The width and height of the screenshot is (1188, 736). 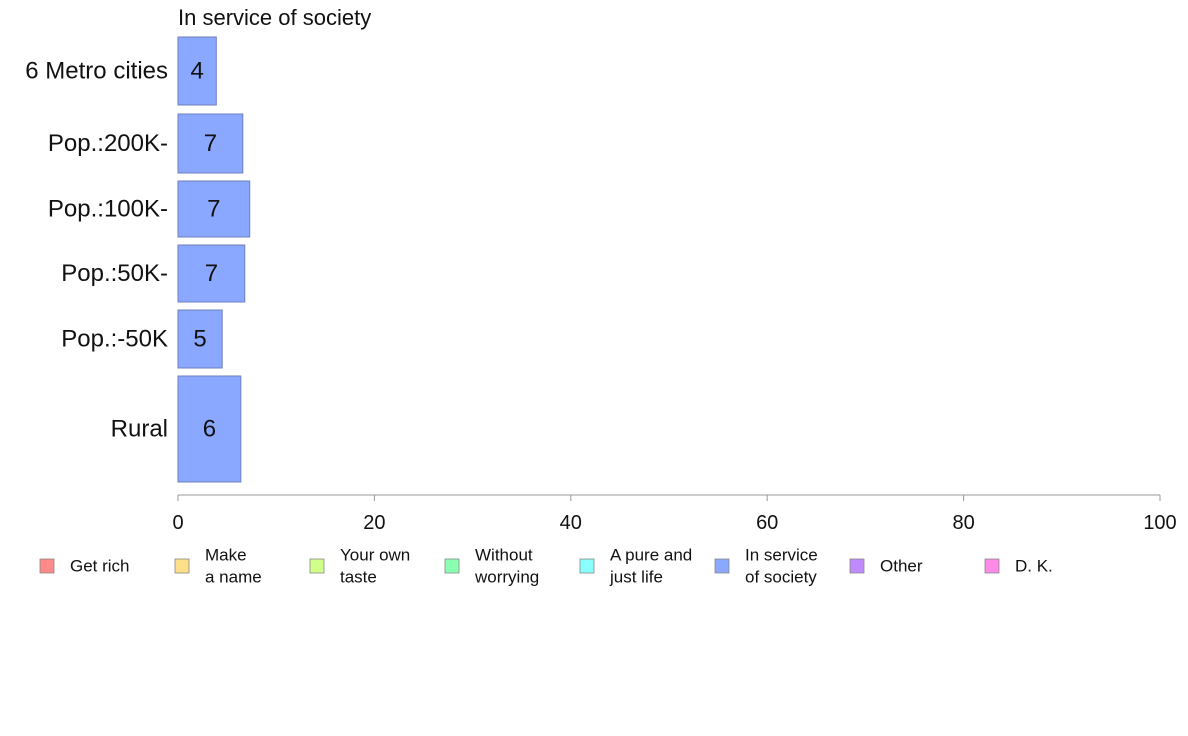 I want to click on x-tick-label: 100, so click(x=1159, y=523).